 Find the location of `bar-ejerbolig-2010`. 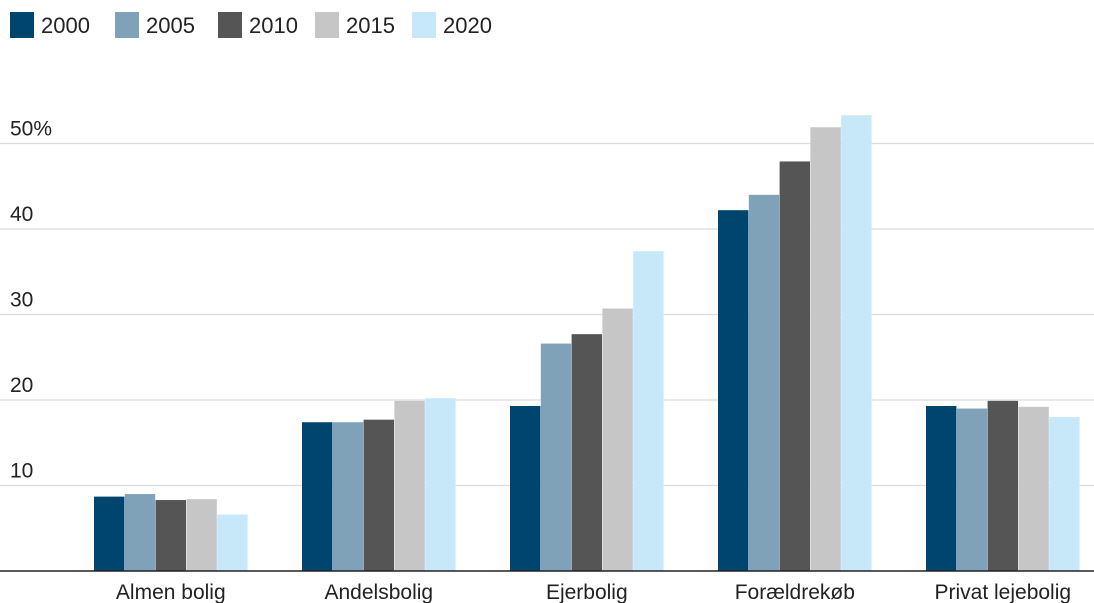

bar-ejerbolig-2010 is located at coordinates (586, 452).